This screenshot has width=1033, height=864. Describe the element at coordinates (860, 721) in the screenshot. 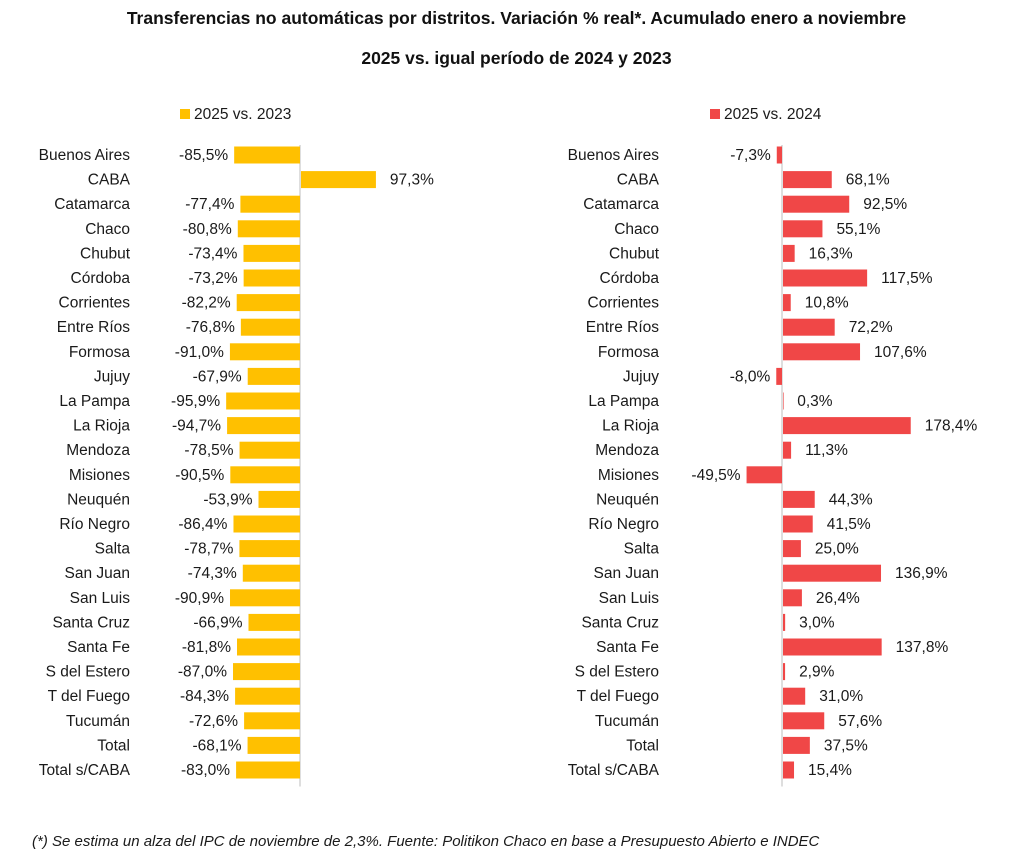

I see `data-label: 57,6%` at that location.